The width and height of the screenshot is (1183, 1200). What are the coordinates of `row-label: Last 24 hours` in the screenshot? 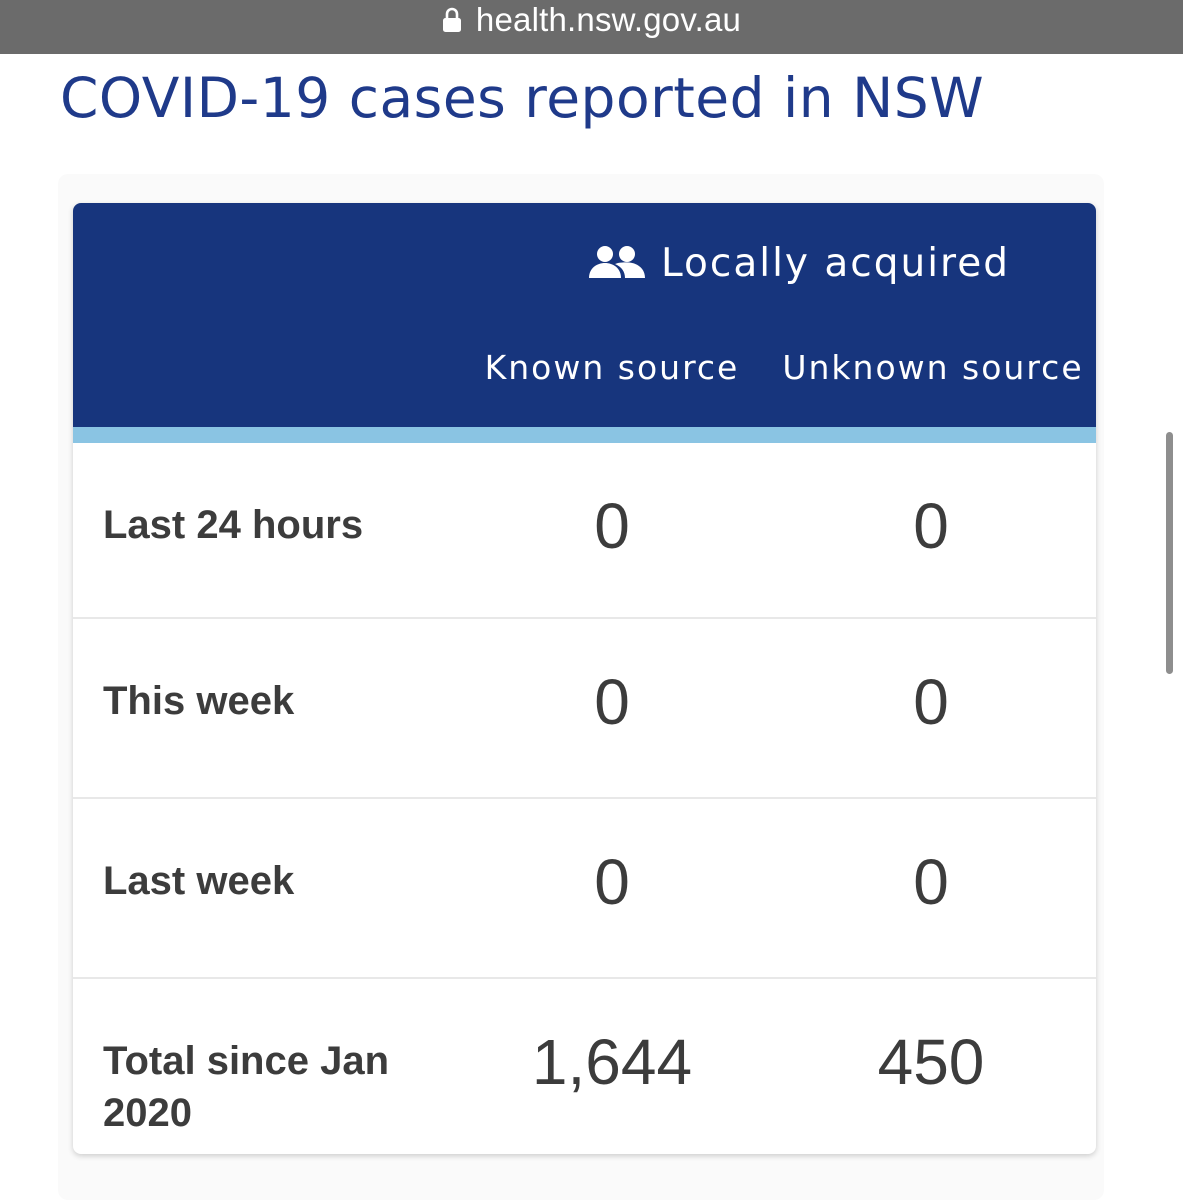 It's located at (233, 525).